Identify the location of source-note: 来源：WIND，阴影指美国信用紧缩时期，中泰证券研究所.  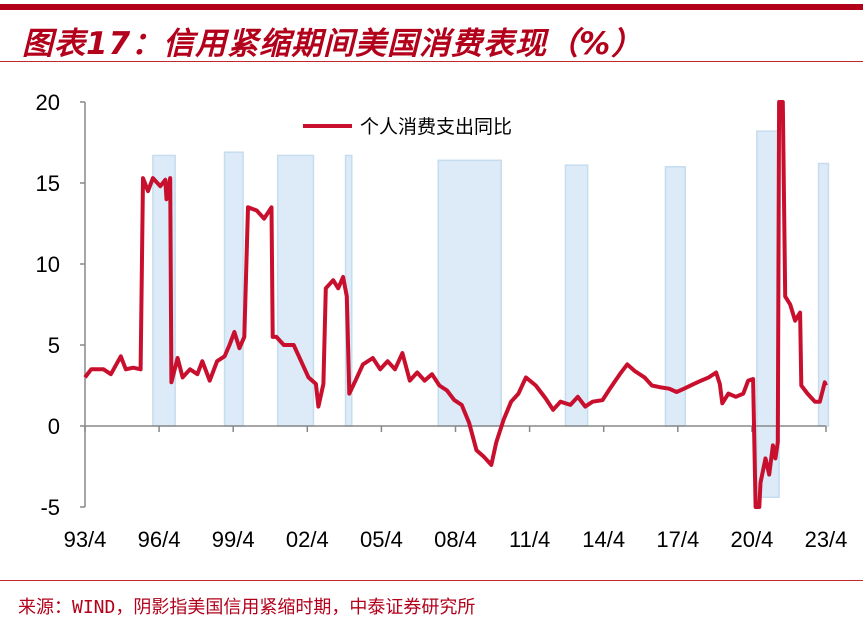
(247, 607).